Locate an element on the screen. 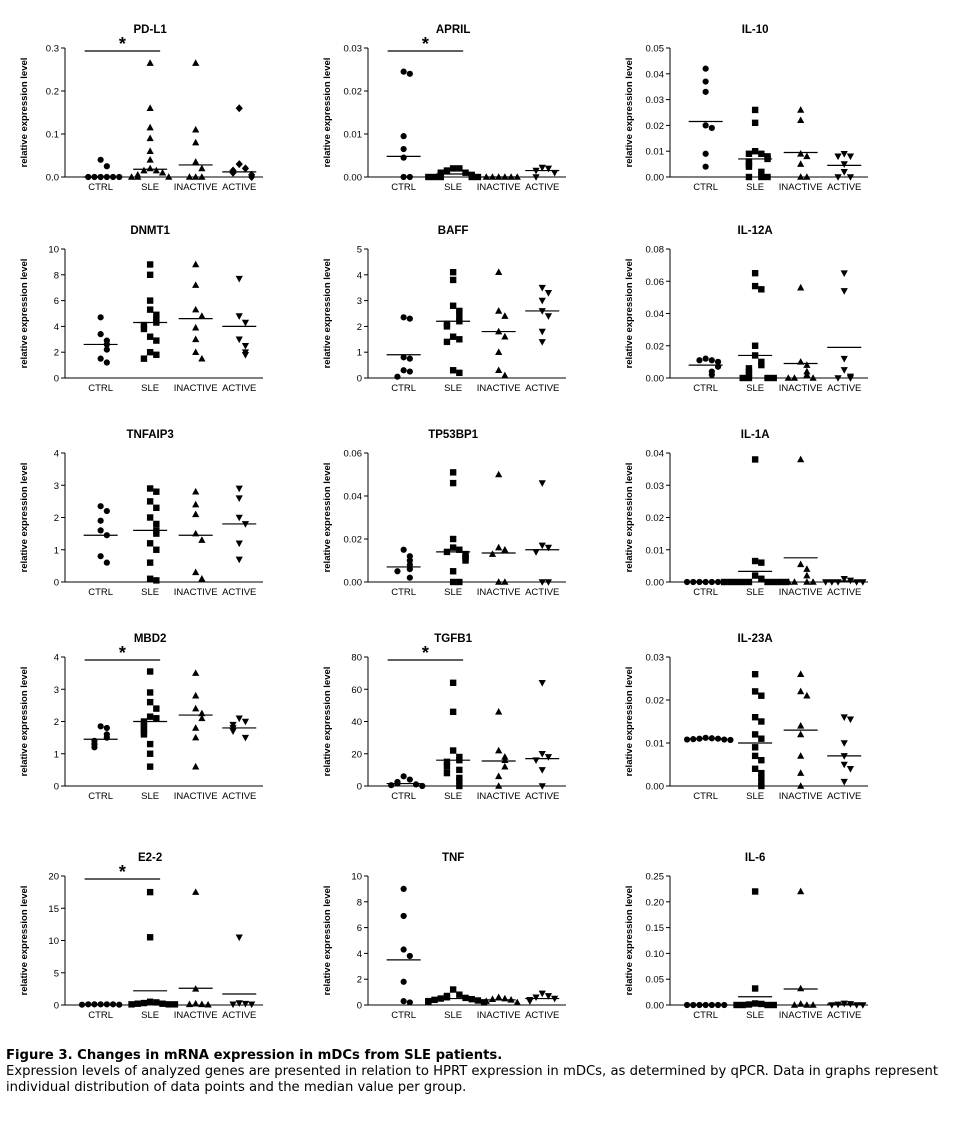 This screenshot has width=974, height=1128. y-tick-label: 0.02 is located at coordinates (353, 92).